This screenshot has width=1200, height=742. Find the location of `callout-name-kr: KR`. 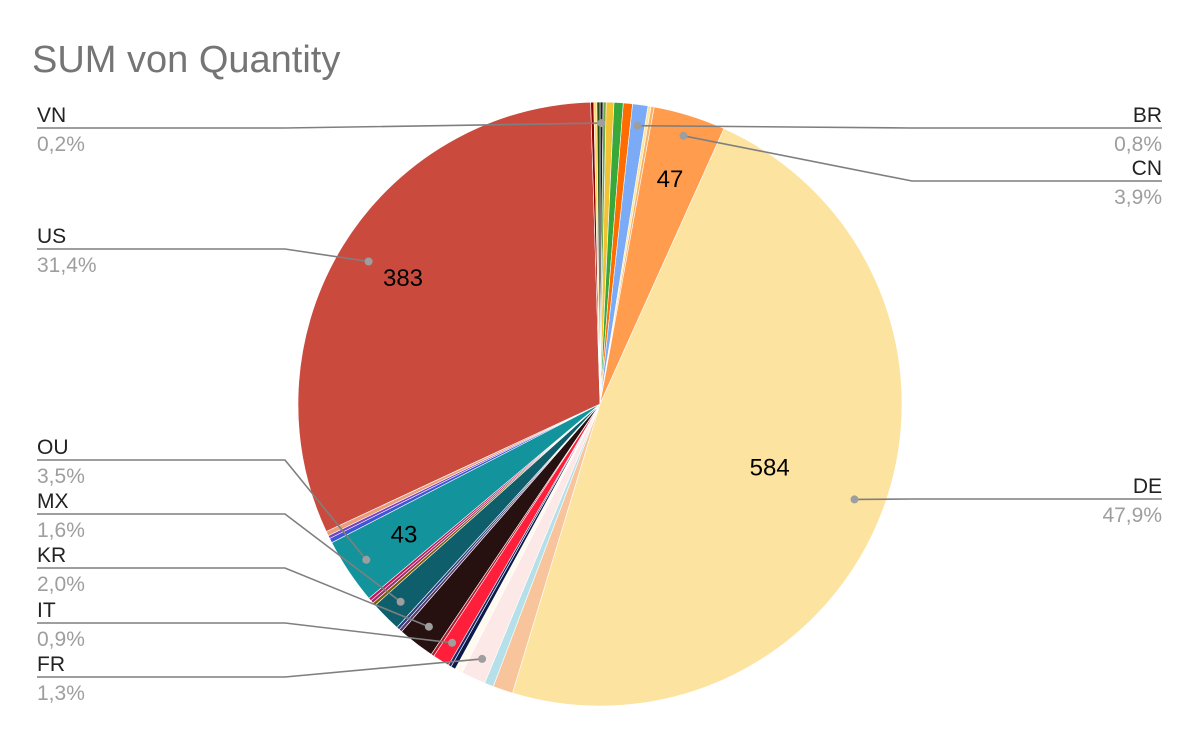

callout-name-kr: KR is located at coordinates (51, 555).